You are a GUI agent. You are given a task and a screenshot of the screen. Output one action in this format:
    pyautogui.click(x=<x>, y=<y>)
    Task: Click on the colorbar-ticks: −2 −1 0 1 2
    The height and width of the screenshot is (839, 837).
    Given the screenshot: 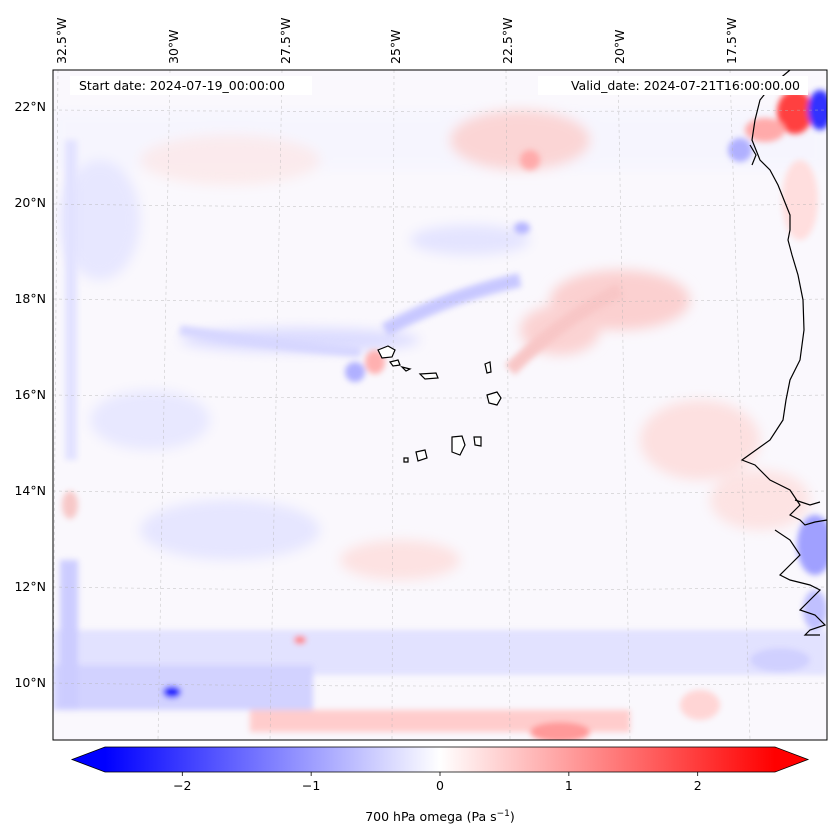 What is the action you would take?
    pyautogui.click(x=437, y=782)
    